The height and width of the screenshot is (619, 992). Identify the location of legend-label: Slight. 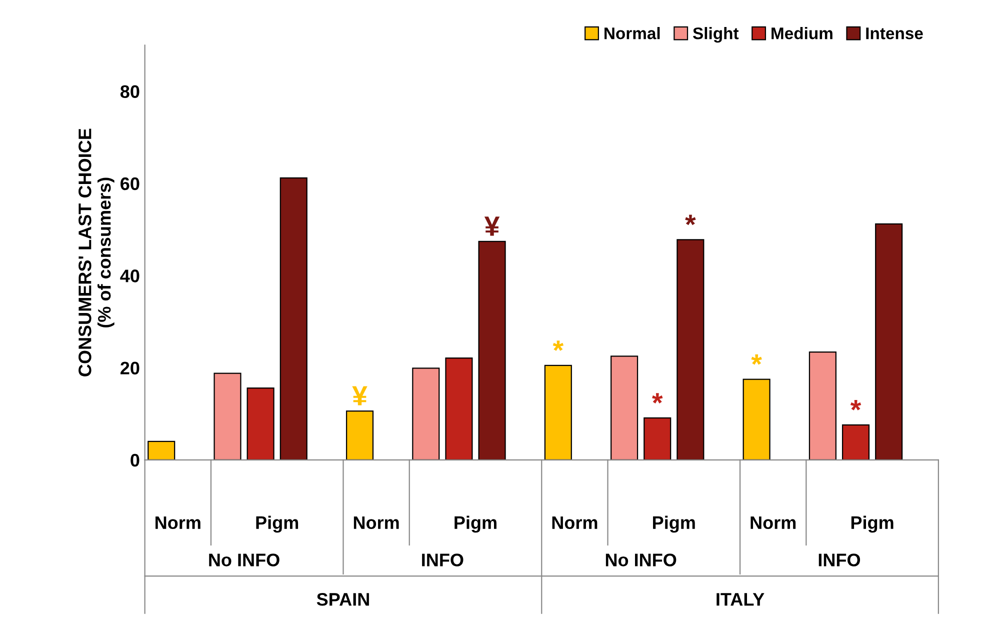
(715, 35).